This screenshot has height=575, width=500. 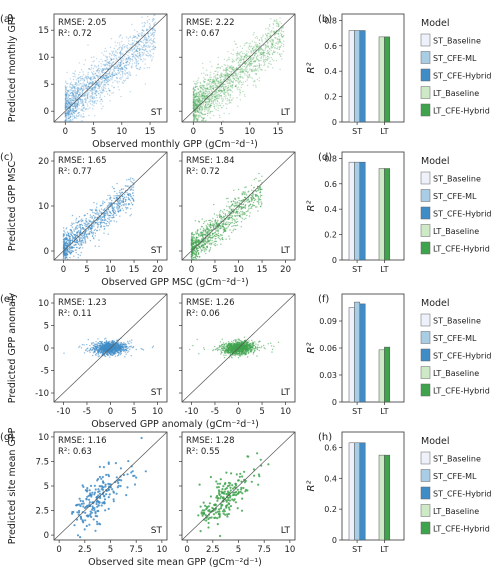 What do you see at coordinates (157, 113) in the screenshot?
I see `subplot-tag: ST` at bounding box center [157, 113].